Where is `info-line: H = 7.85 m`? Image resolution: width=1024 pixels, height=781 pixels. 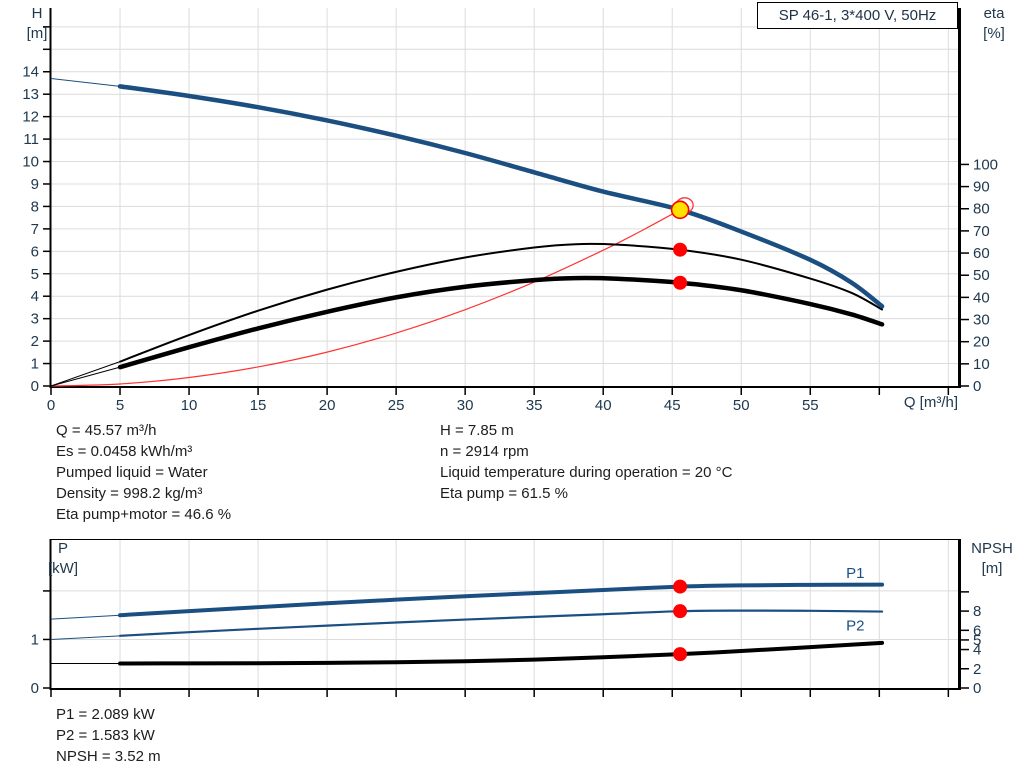
info-line: H = 7.85 m is located at coordinates (477, 430).